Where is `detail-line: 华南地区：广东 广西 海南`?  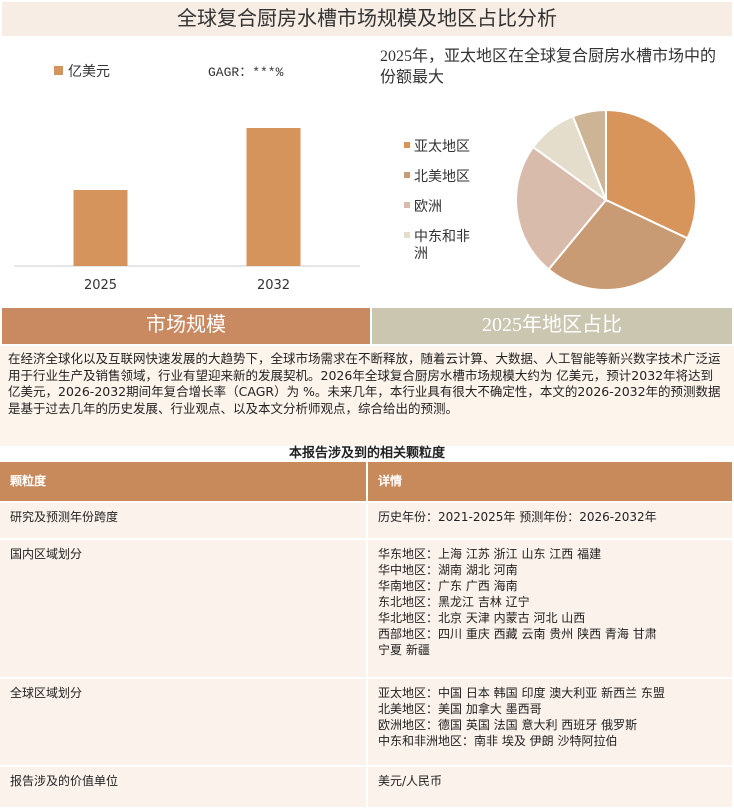
detail-line: 华南地区：广东 广西 海南 is located at coordinates (448, 586).